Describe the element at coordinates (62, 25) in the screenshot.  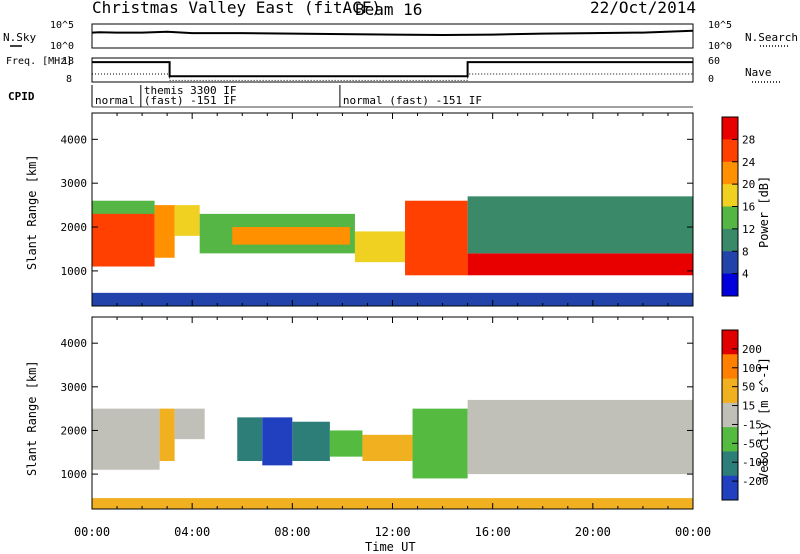
I see `noise-left-tick-top: 10^5` at that location.